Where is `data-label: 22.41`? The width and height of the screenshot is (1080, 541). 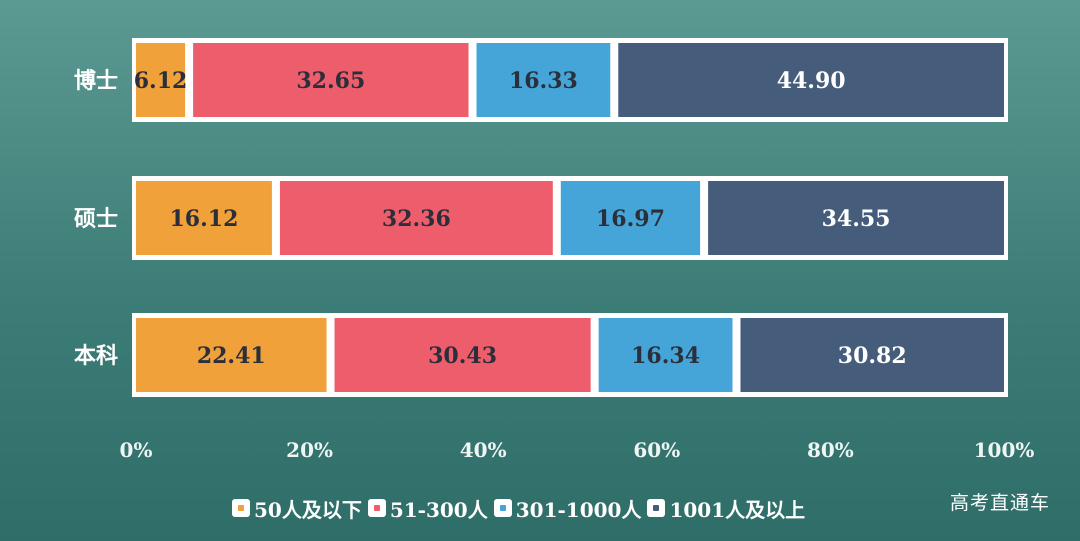
data-label: 22.41 is located at coordinates (231, 356).